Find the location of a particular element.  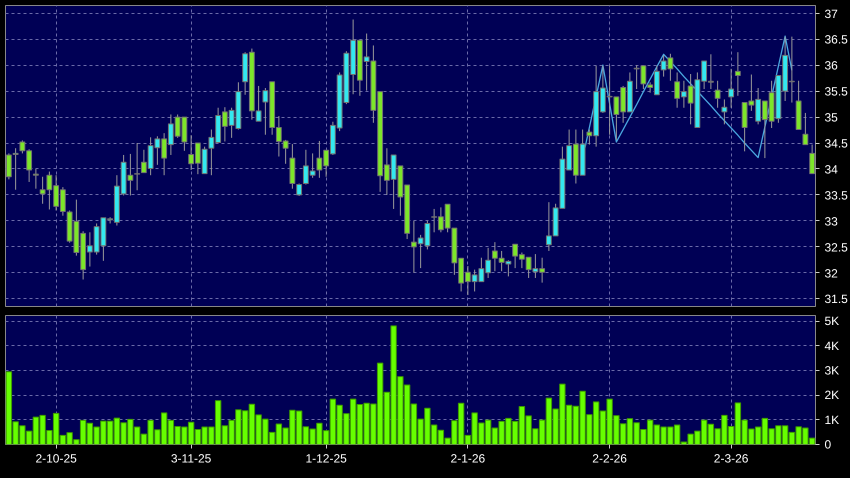

y-tick-label: 32.5 is located at coordinates (836, 247).